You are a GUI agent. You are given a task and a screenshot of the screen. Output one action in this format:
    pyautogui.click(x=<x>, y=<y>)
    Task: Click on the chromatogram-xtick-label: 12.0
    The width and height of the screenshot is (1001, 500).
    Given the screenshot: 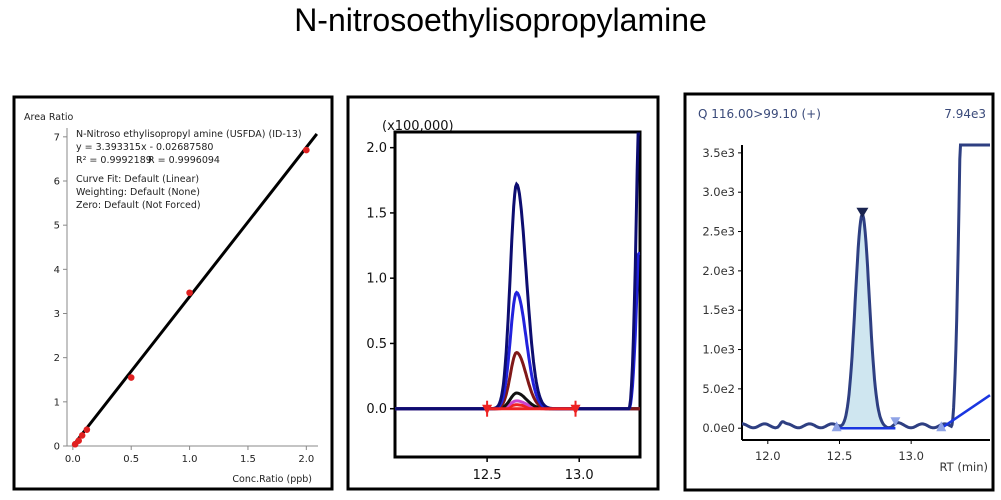 What is the action you would take?
    pyautogui.click(x=768, y=456)
    